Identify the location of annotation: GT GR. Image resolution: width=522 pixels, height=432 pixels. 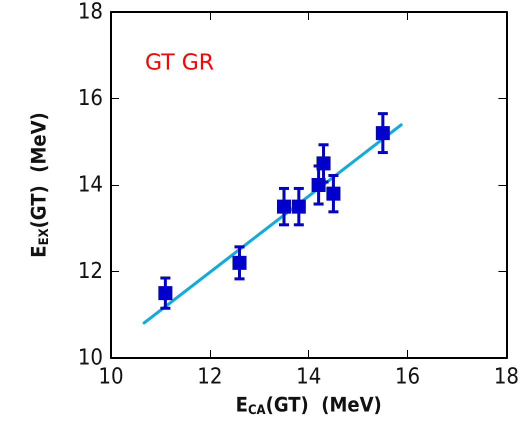
(179, 63).